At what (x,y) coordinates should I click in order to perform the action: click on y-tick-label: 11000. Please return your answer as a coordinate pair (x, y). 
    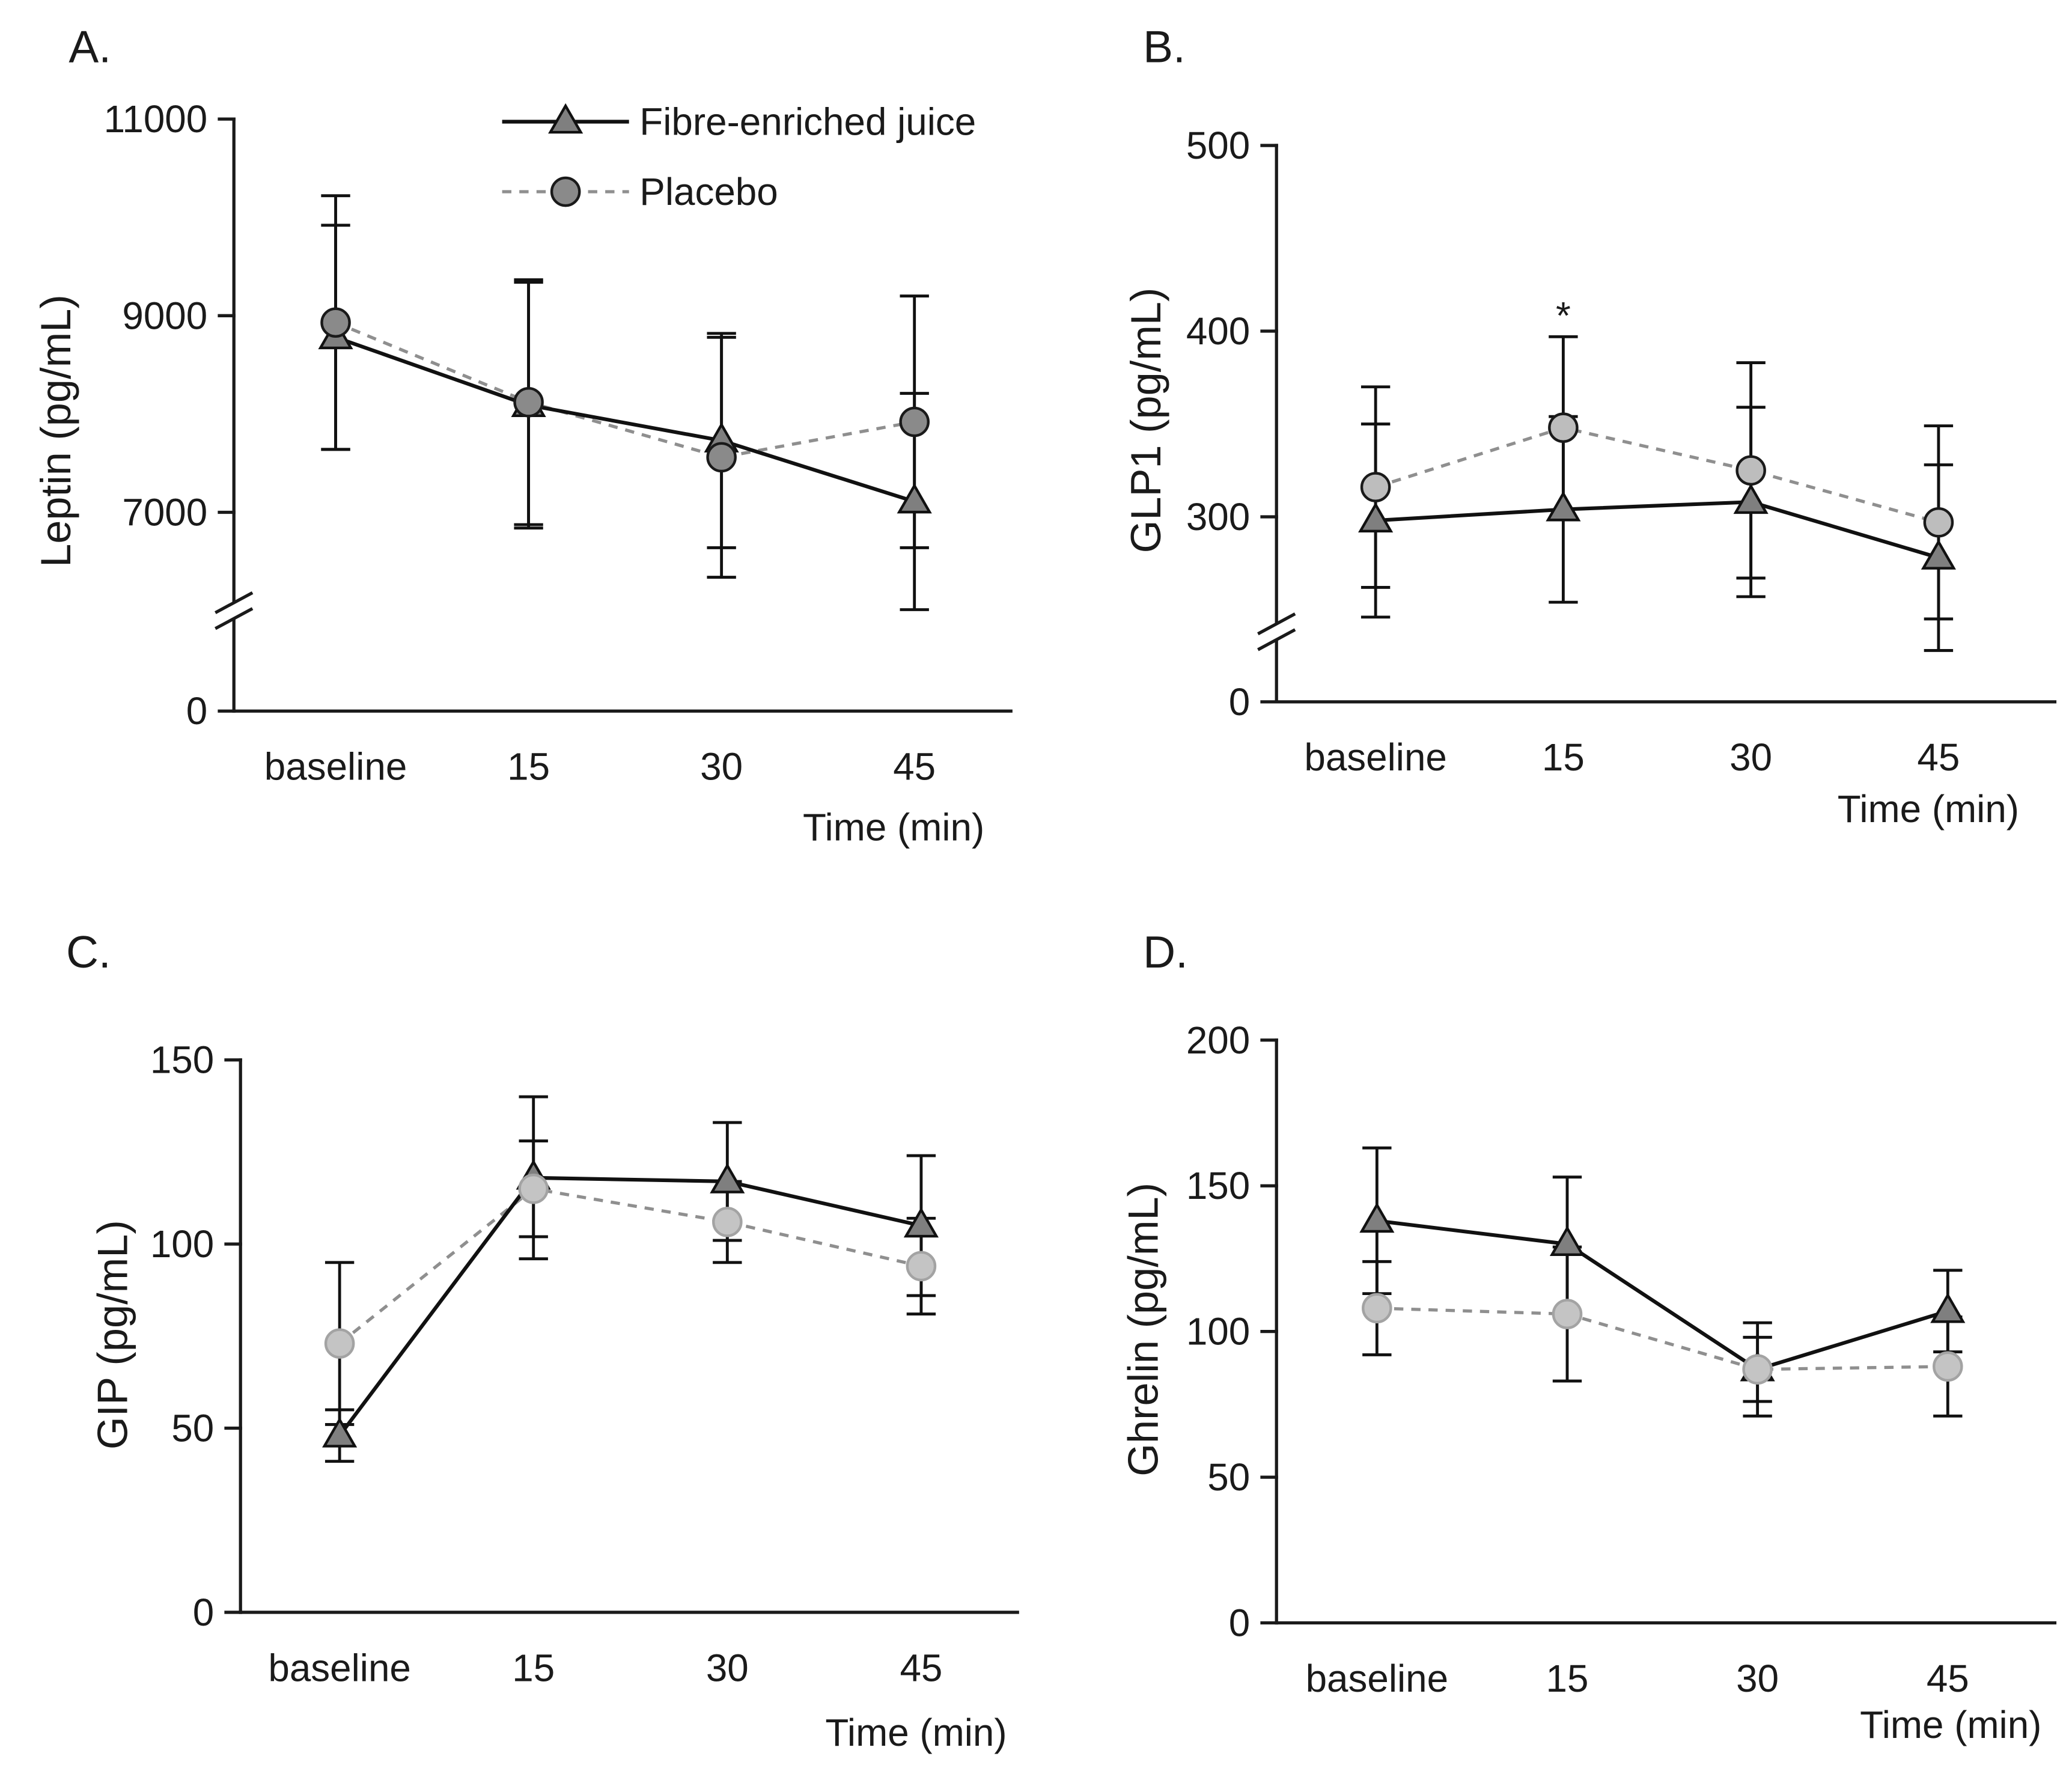
    Looking at the image, I should click on (156, 119).